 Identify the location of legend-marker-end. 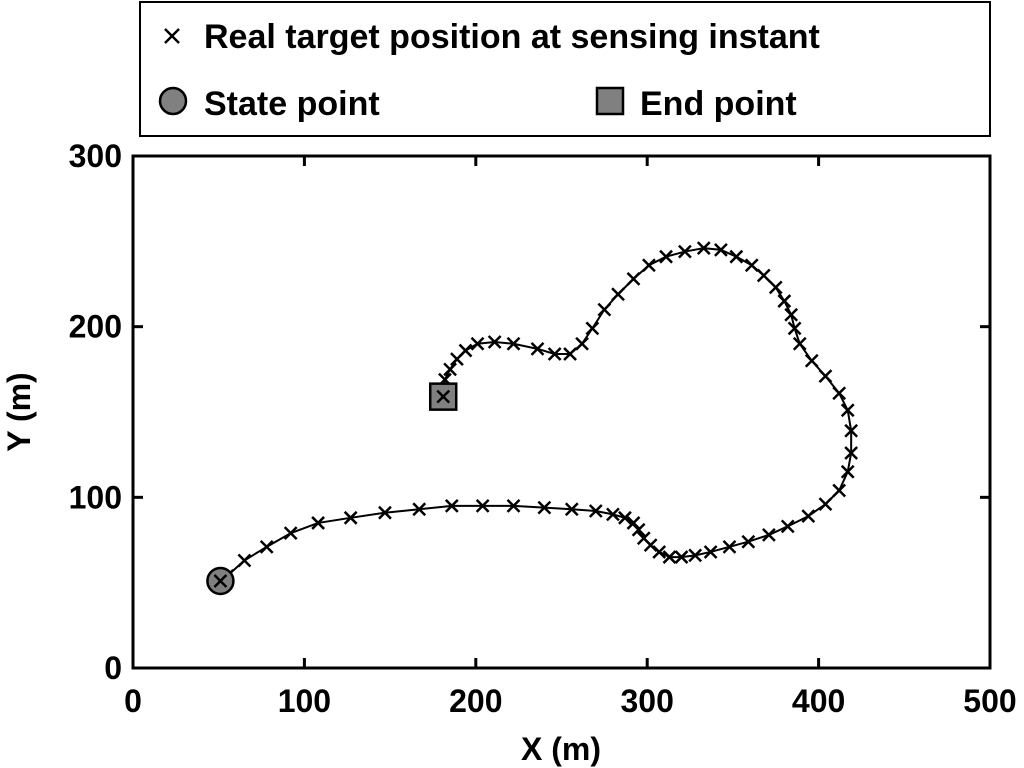
(610, 101).